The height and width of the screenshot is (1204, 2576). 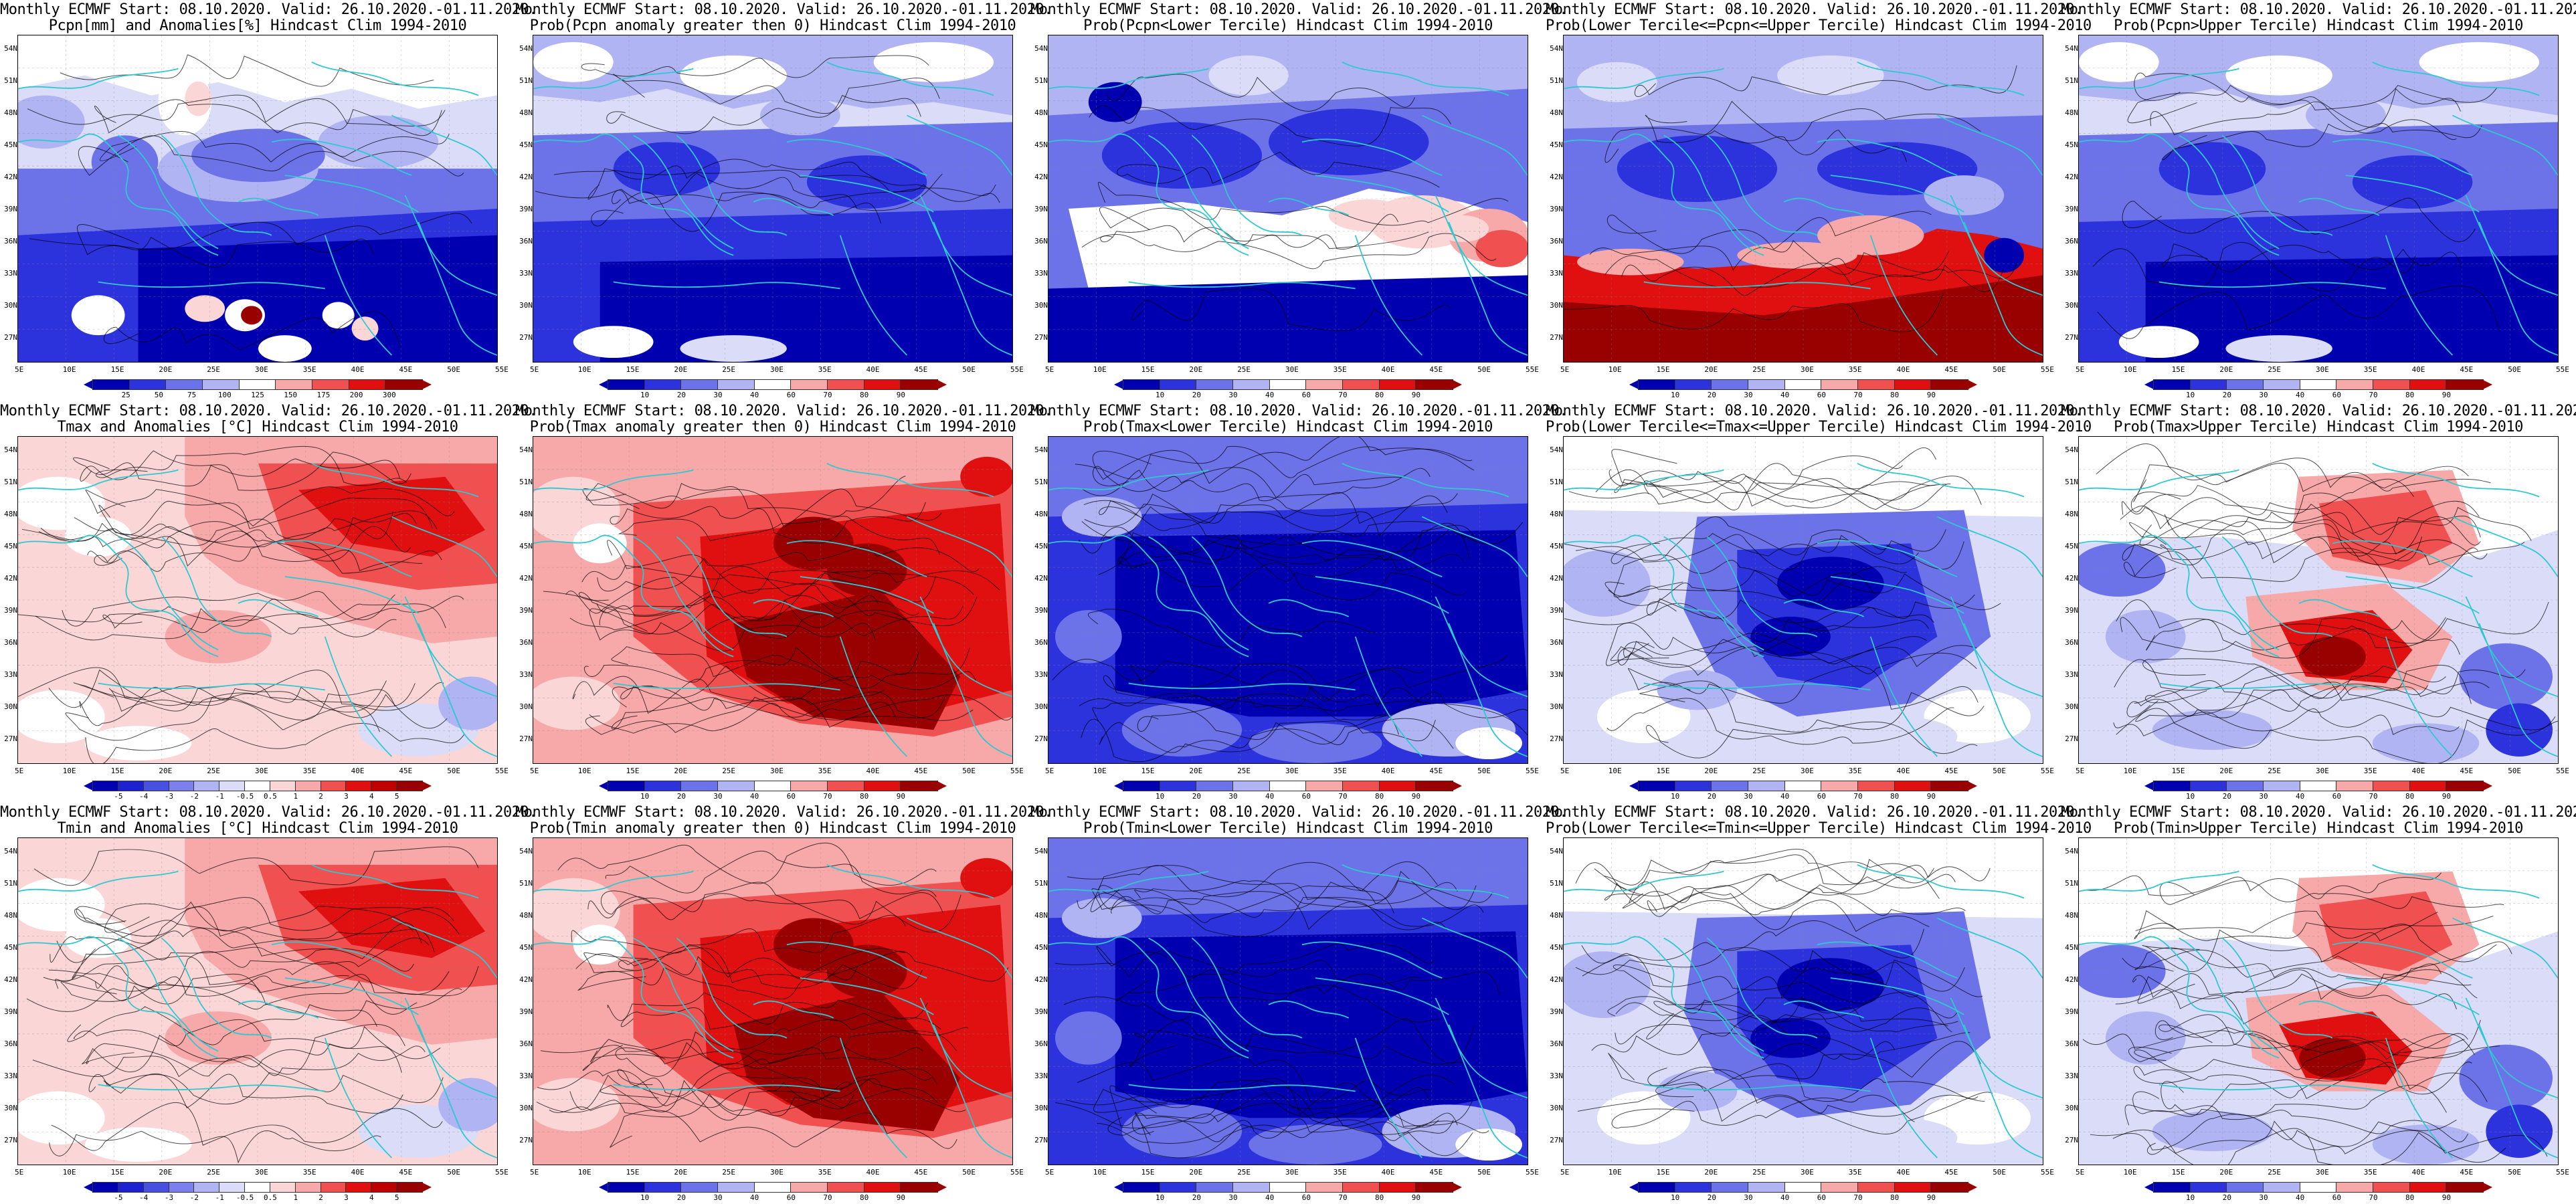 I want to click on colorbar-tick-label: -2, so click(x=194, y=1197).